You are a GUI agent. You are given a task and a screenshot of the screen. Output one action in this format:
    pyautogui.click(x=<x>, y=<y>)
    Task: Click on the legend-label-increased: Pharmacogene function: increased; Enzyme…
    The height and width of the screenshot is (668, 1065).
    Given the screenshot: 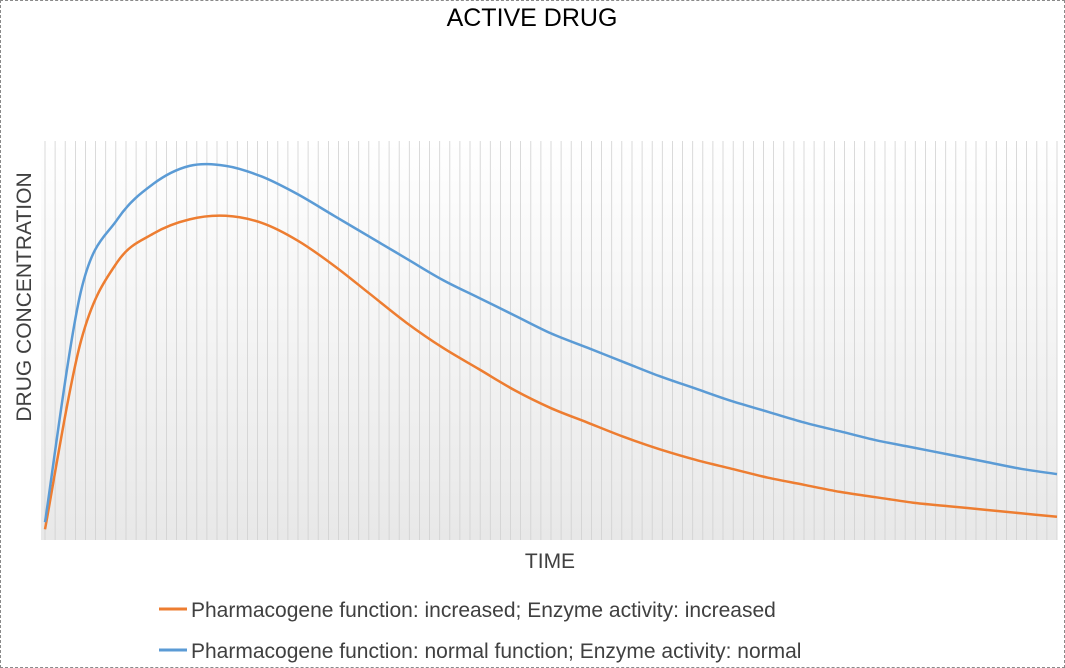 What is the action you would take?
    pyautogui.click(x=483, y=610)
    